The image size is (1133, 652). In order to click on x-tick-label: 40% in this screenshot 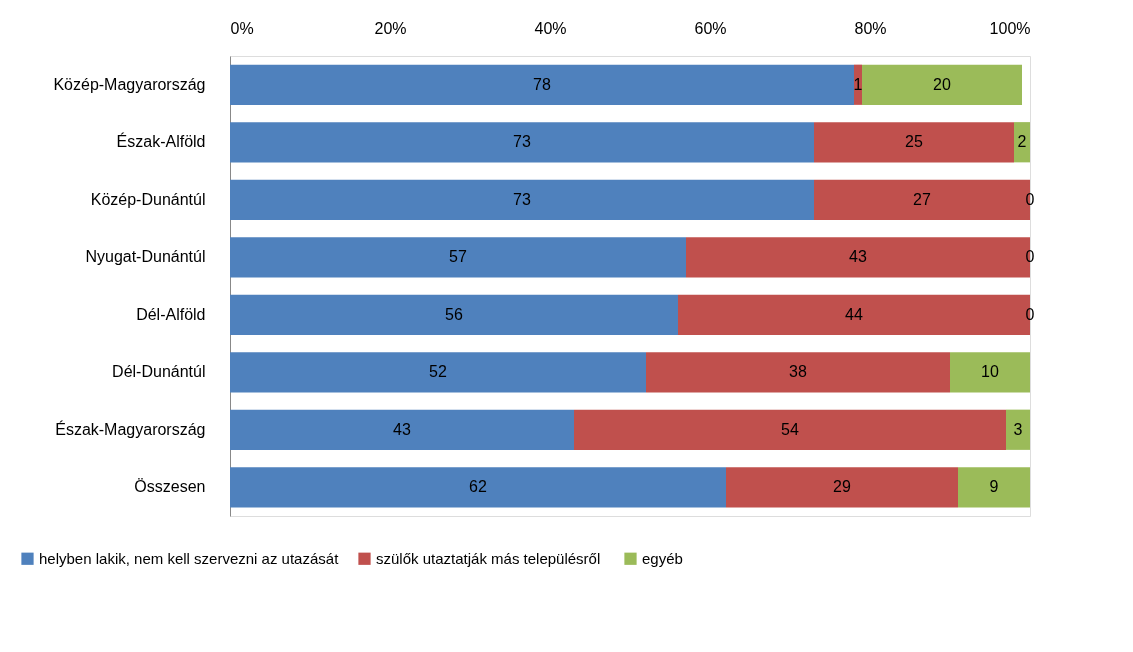, I will do `click(550, 28)`.